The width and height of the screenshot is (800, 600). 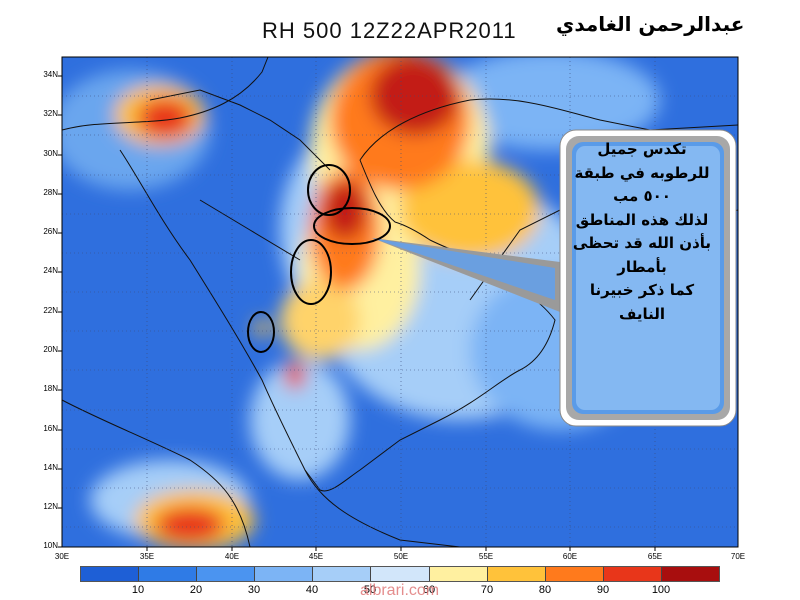 What do you see at coordinates (62, 556) in the screenshot?
I see `lon-label: 30E` at bounding box center [62, 556].